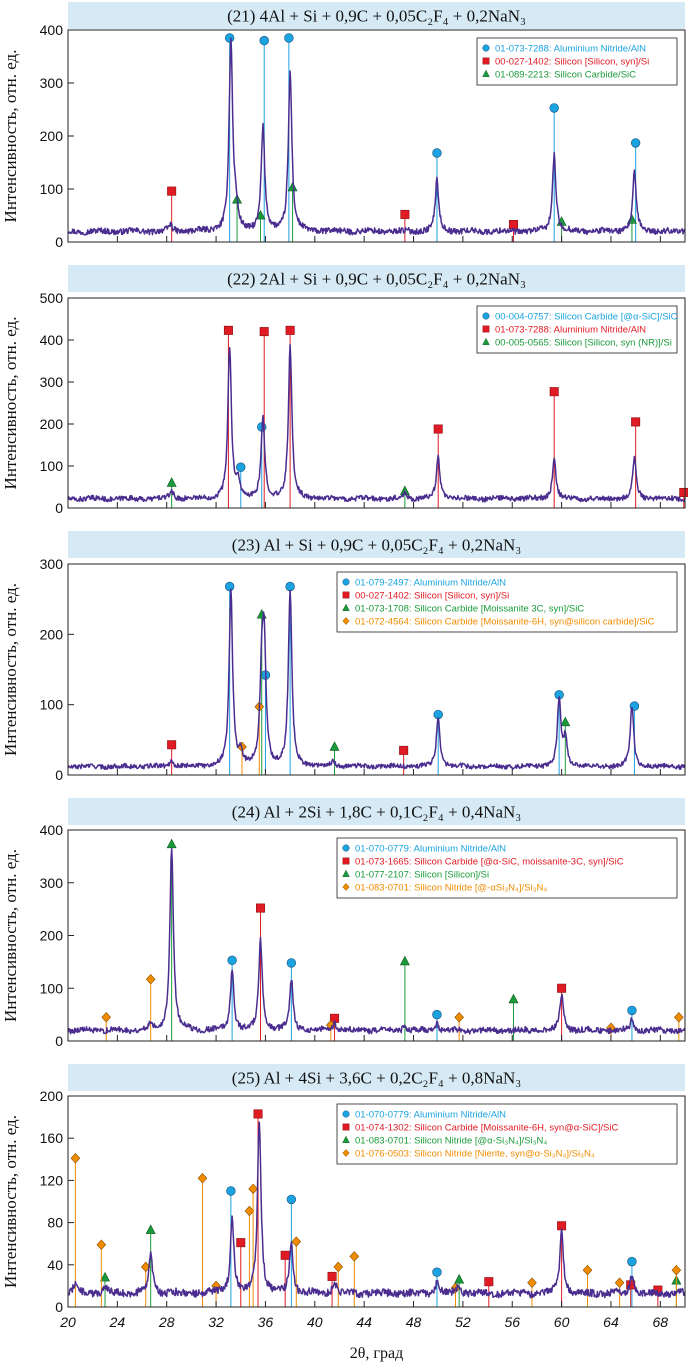 The image size is (688, 1367). Describe the element at coordinates (266, 1322) in the screenshot. I see `x-tick-label: 36` at that location.